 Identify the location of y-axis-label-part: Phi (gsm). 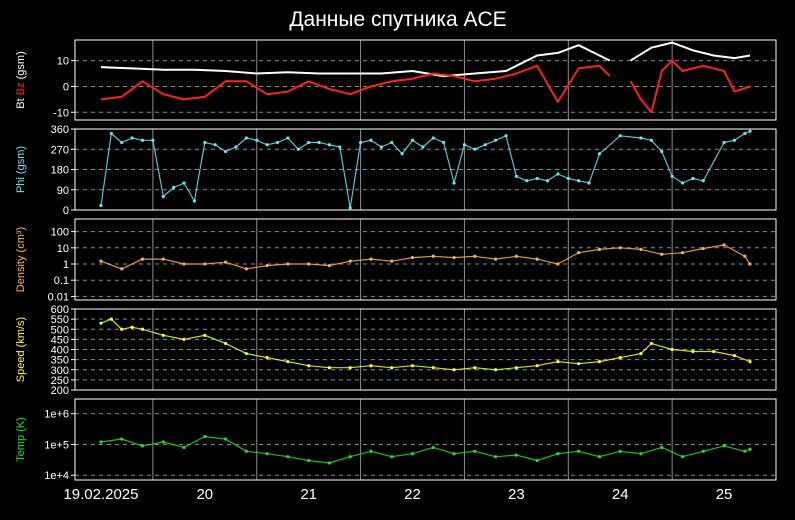
(21, 169).